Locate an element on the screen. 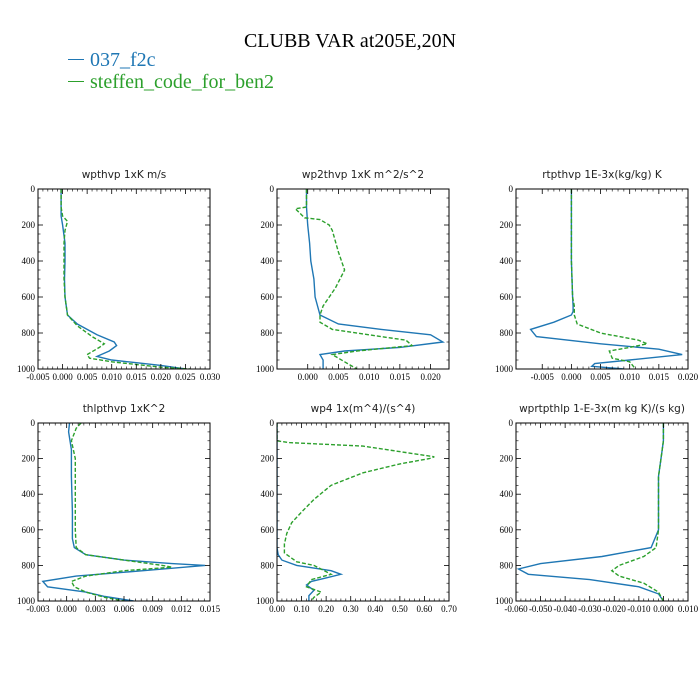 This screenshot has height=700, width=700. xtick-label-5-3: -0.030 is located at coordinates (590, 609).